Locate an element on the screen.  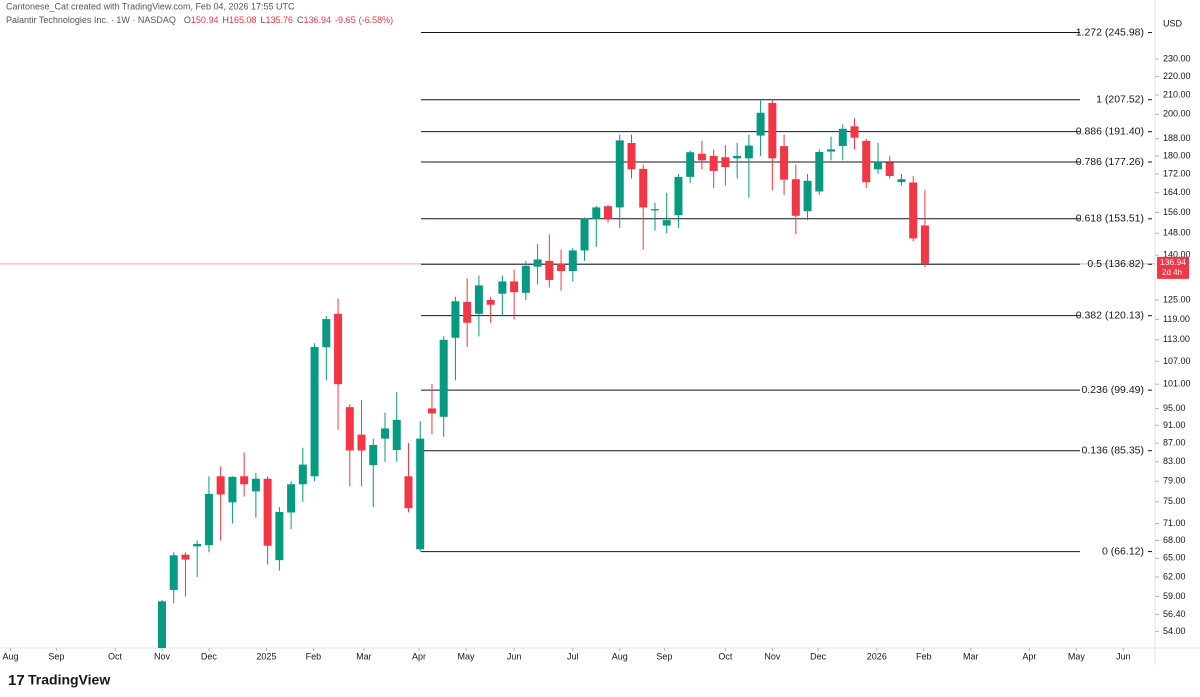
svg-text: 17 is located at coordinates (16, 680).